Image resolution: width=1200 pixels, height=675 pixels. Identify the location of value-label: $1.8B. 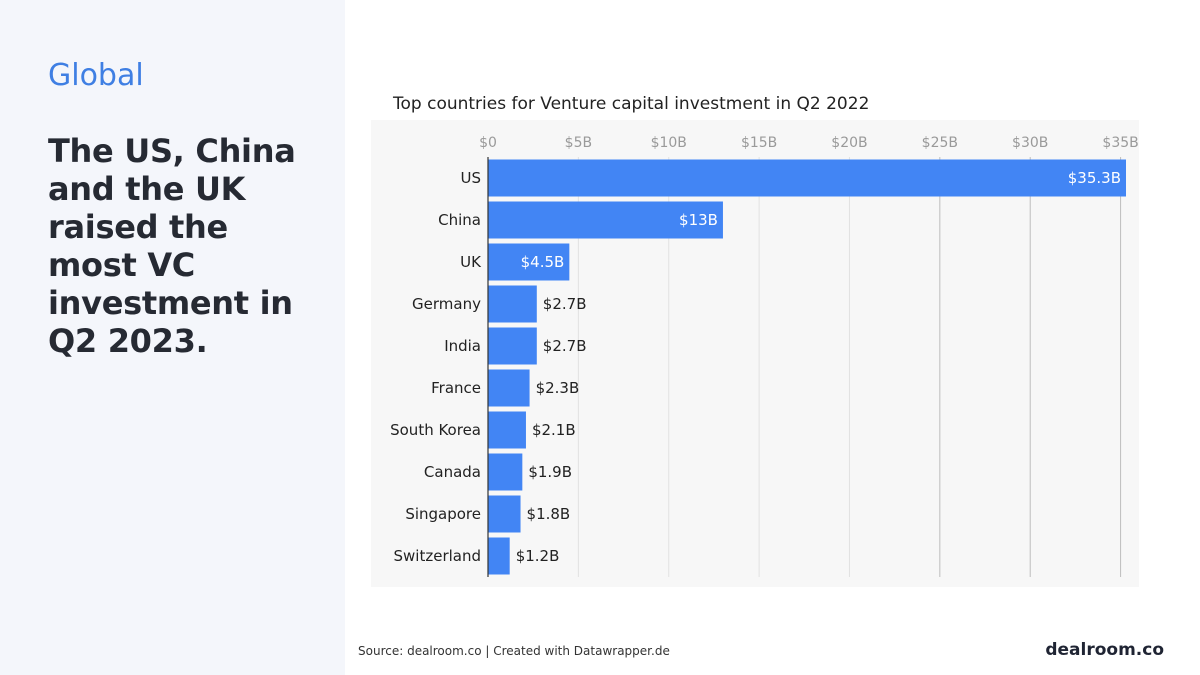
(549, 514).